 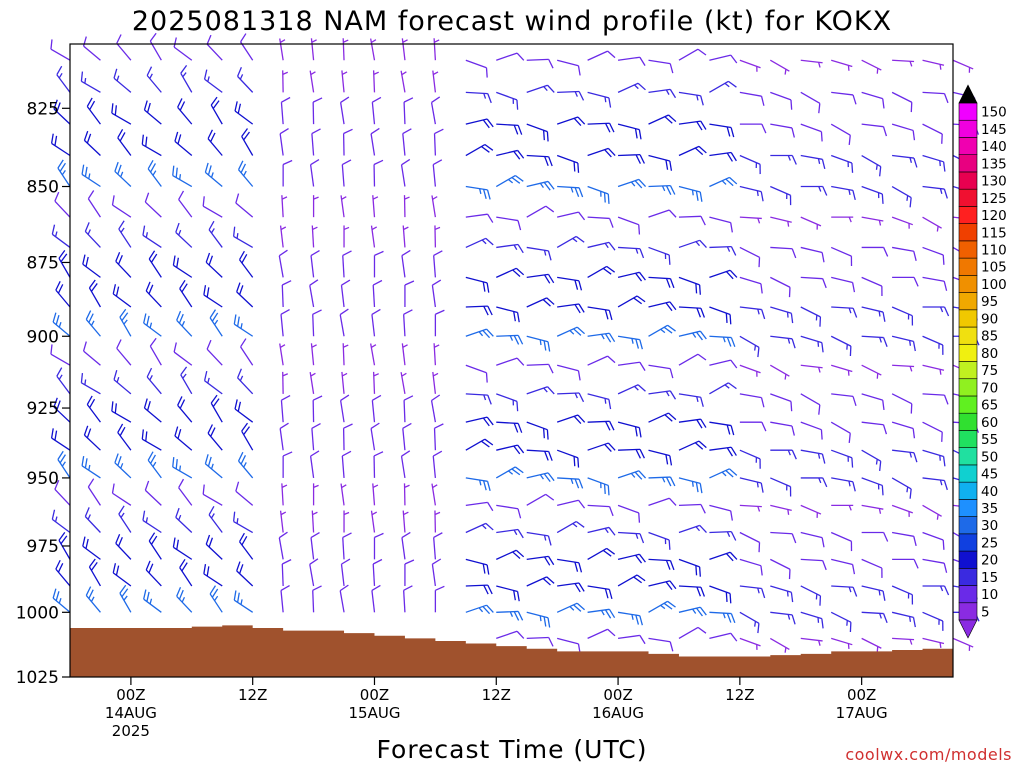 What do you see at coordinates (994, 130) in the screenshot?
I see `colorbar-label: 145` at bounding box center [994, 130].